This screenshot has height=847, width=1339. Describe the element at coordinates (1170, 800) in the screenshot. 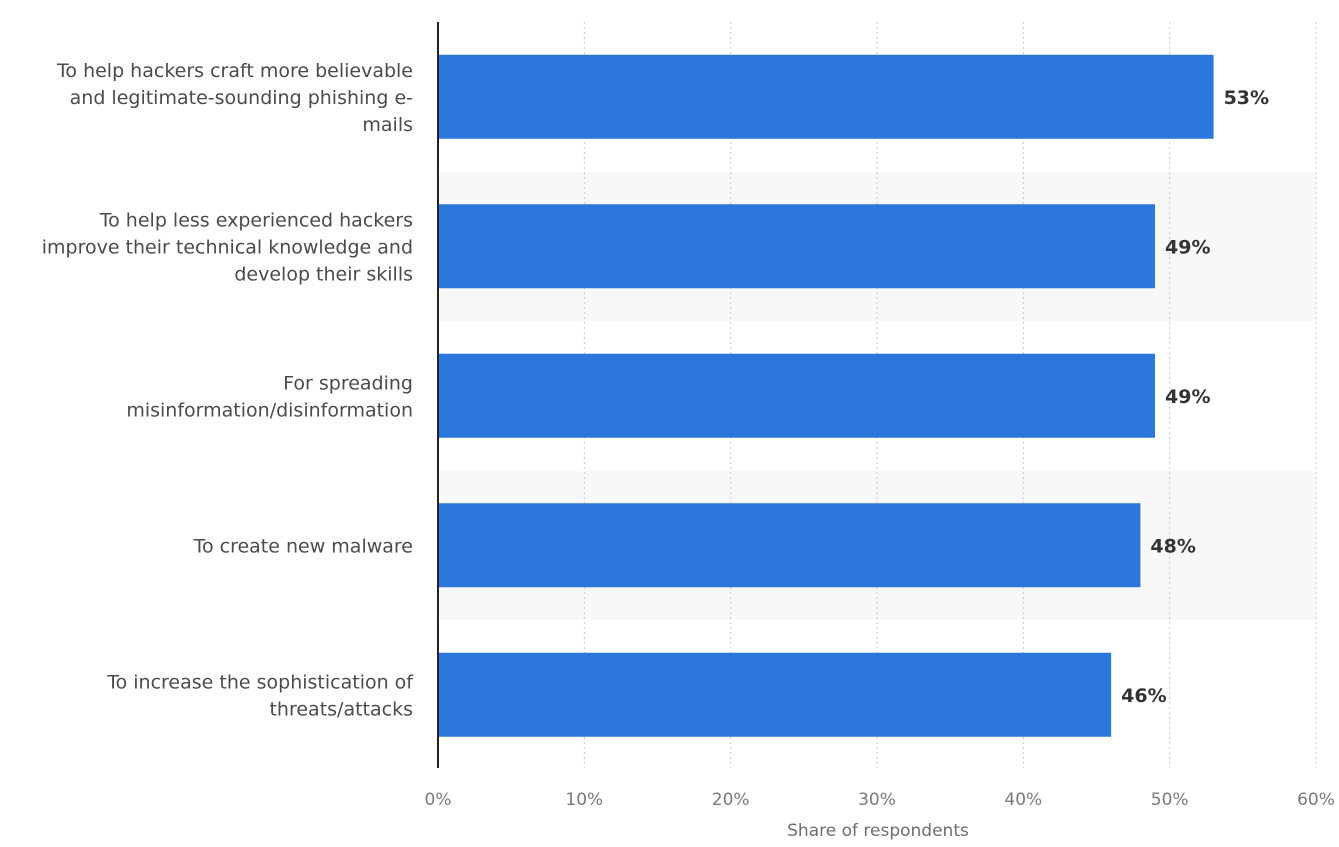

I see `x-tick-label: 50%` at that location.